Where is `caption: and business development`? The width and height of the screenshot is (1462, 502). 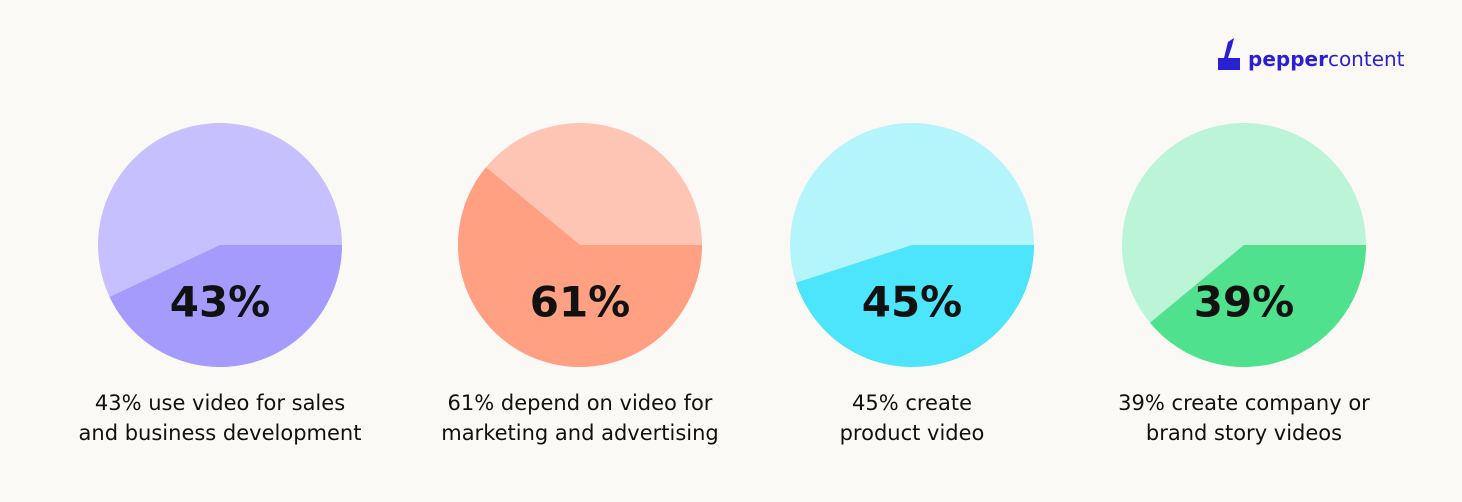 caption: and business development is located at coordinates (220, 433).